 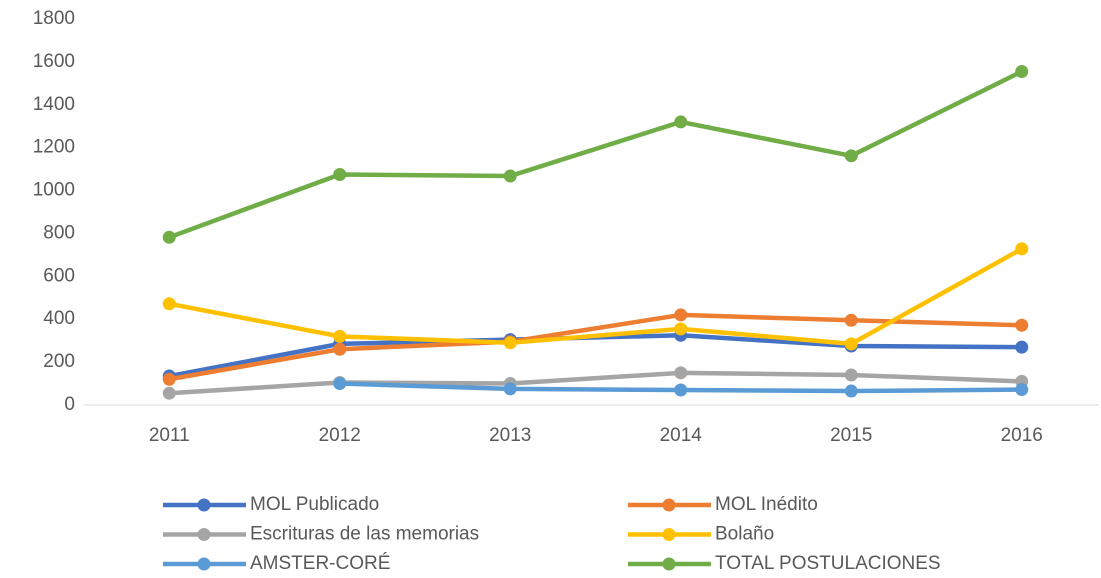 I want to click on legend-label: TOTAL POSTULACIONES, so click(x=828, y=563).